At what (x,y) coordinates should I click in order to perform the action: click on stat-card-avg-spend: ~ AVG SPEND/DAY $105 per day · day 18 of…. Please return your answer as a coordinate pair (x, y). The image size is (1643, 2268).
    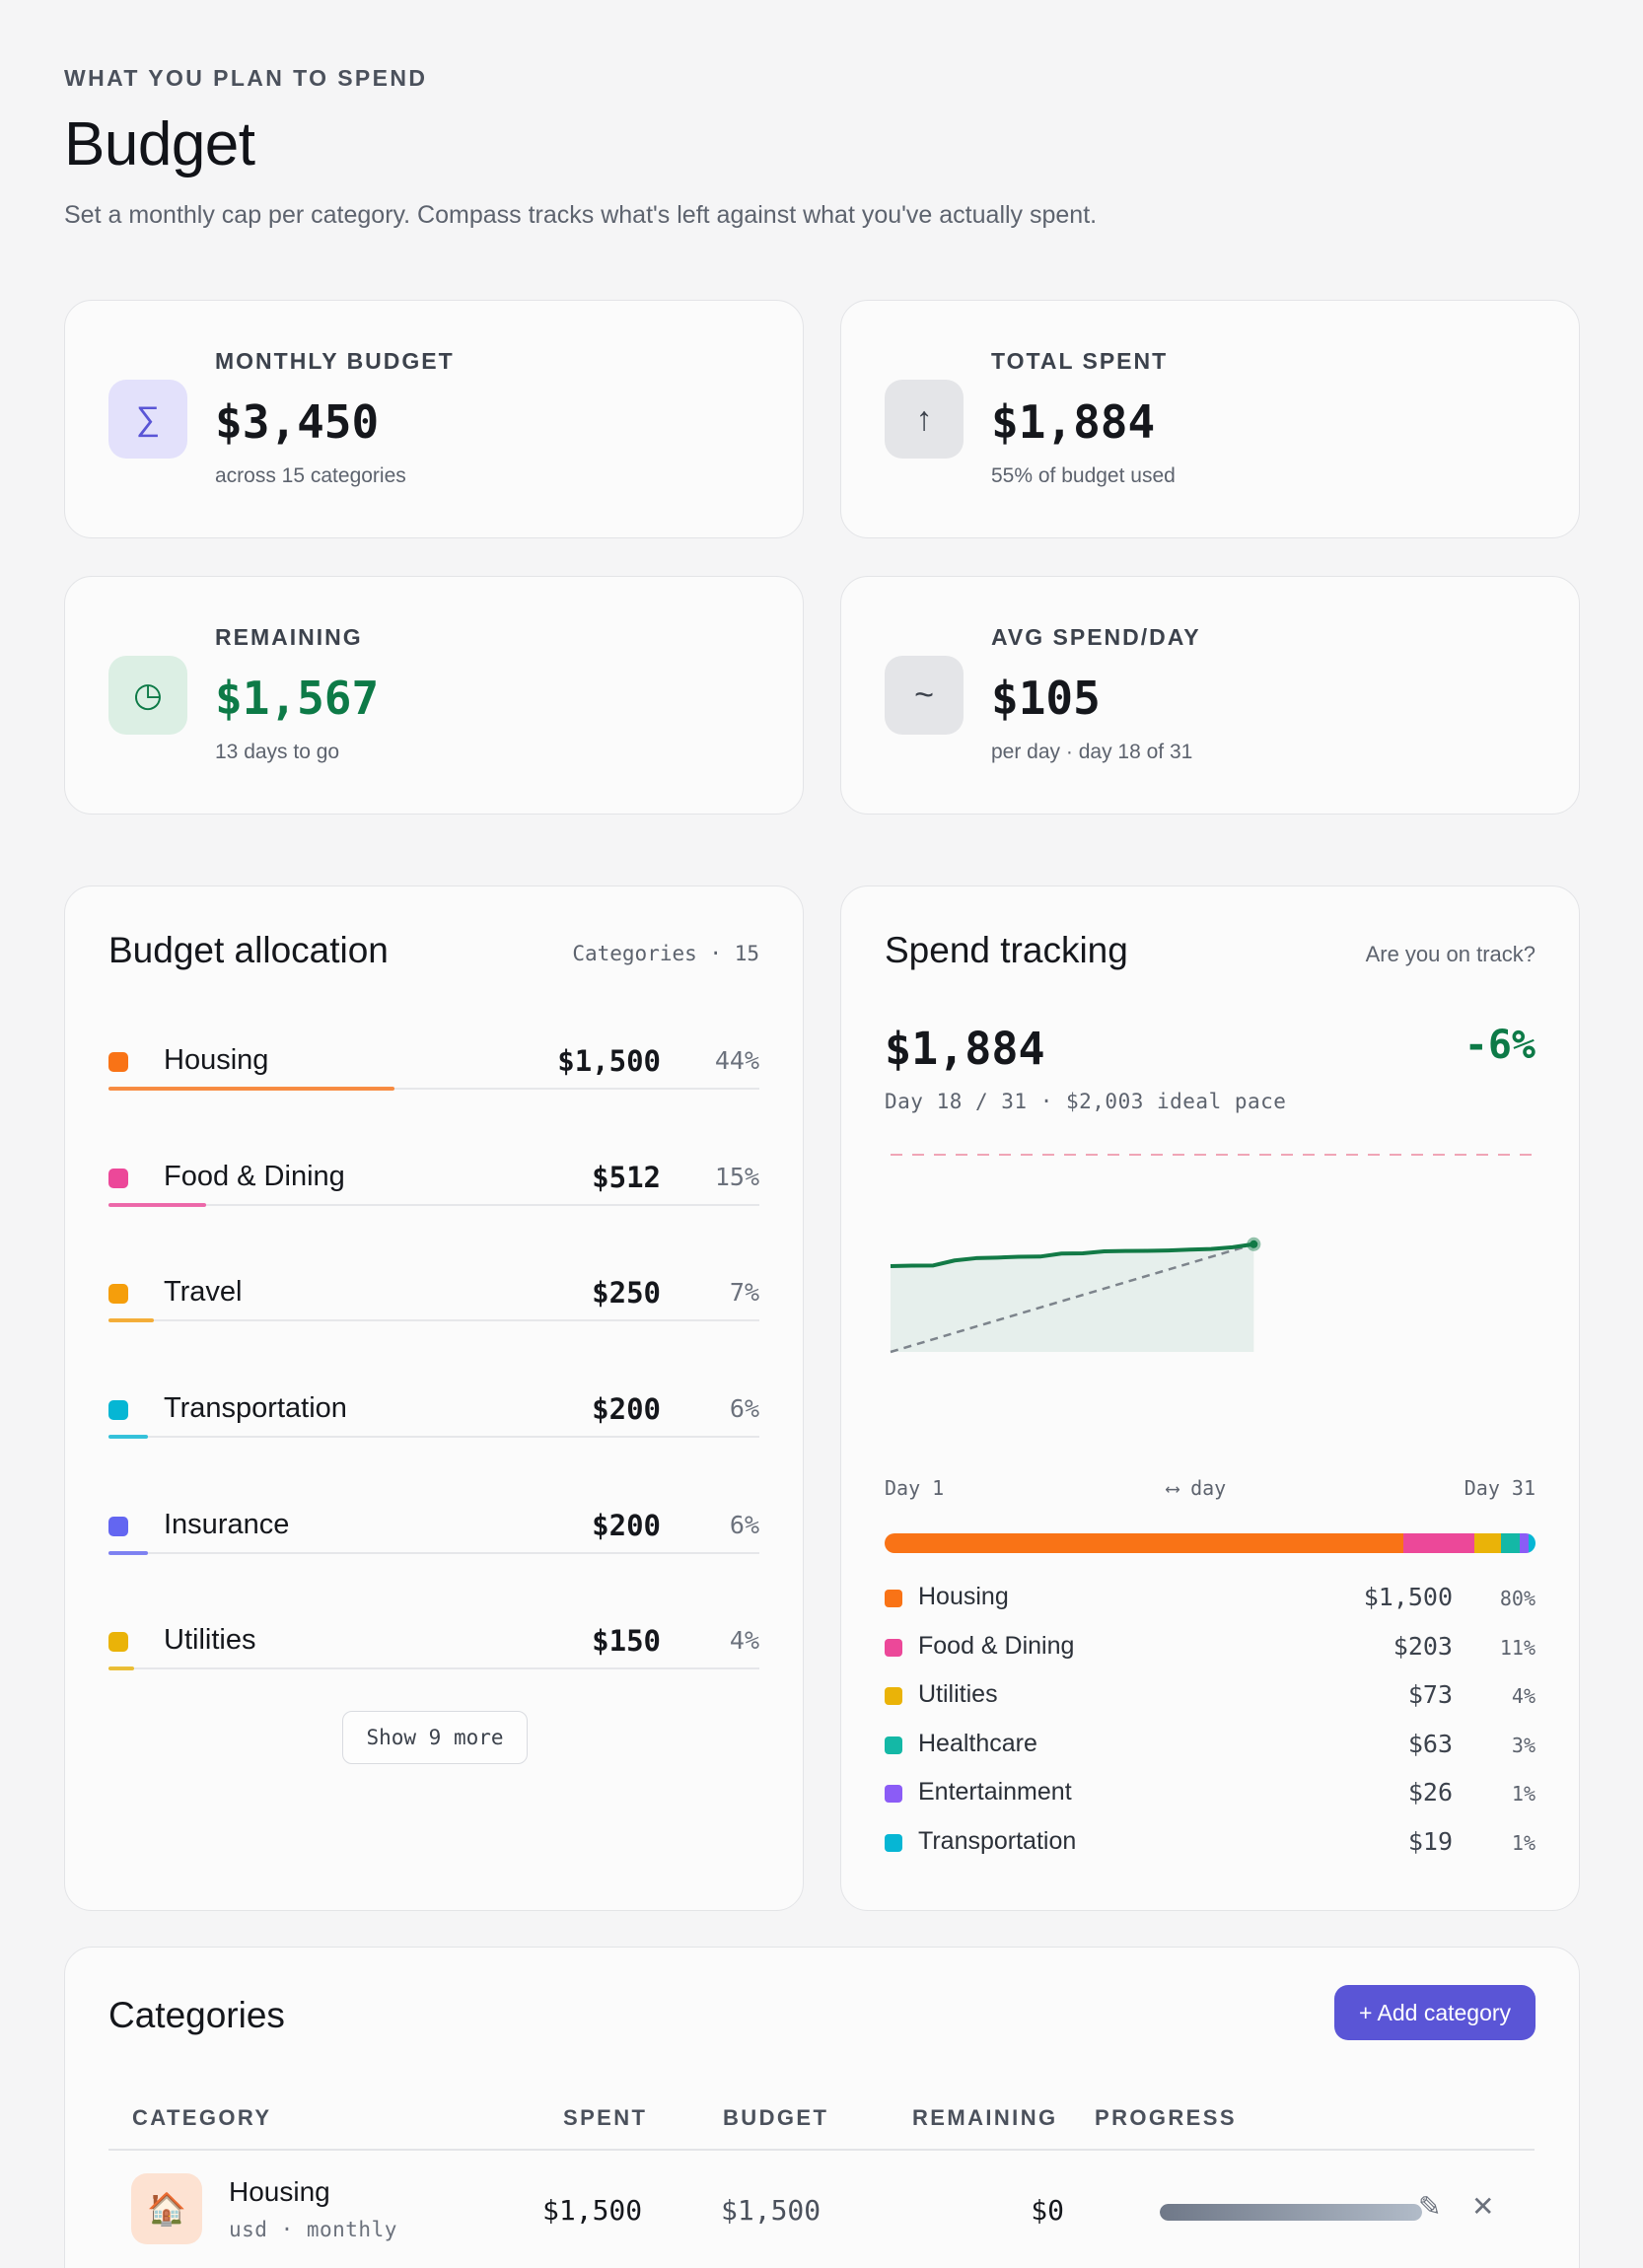
    Looking at the image, I should click on (1210, 695).